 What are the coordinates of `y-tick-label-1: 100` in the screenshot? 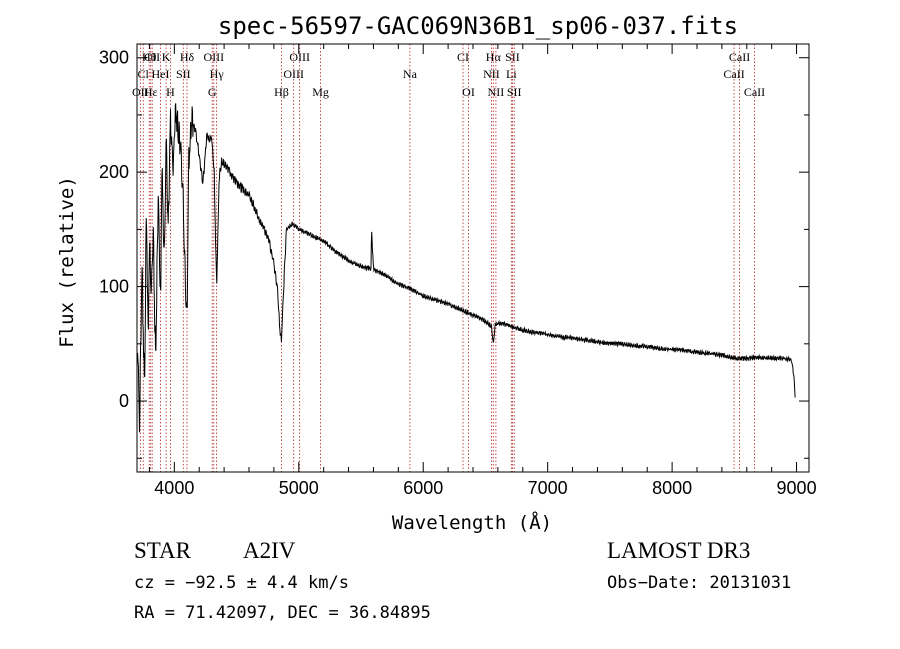 It's located at (114, 287).